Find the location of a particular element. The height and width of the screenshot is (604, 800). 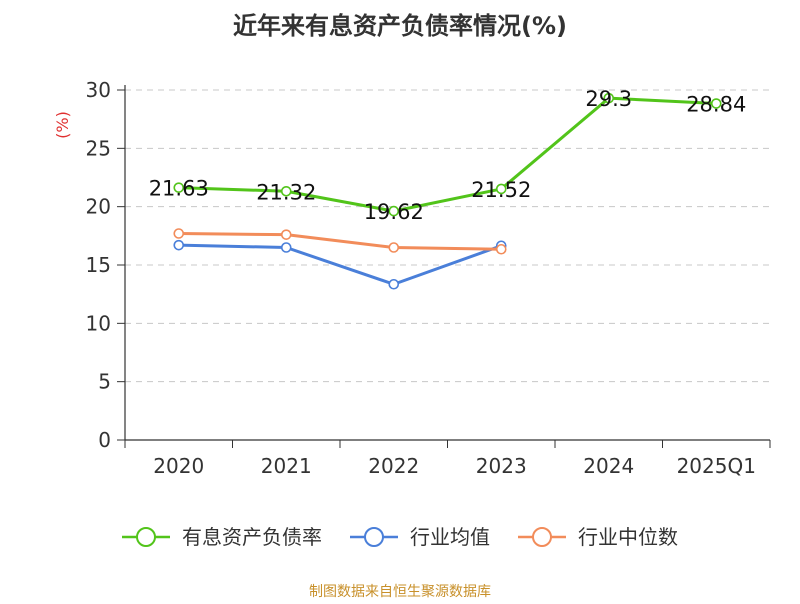

x-tick-label: 2021 is located at coordinates (286, 466).